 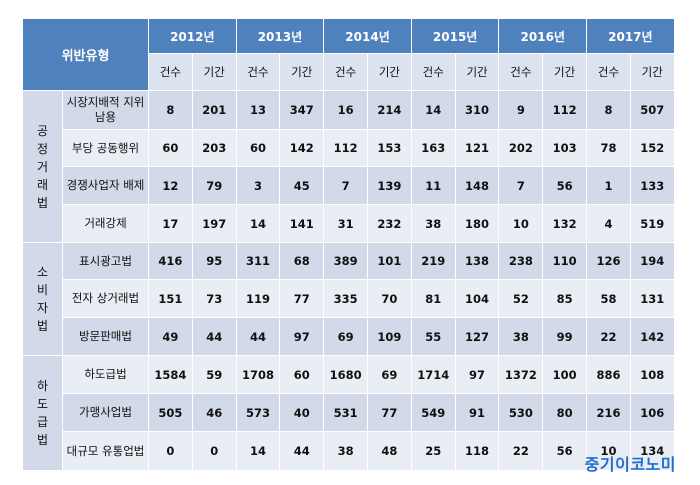 What do you see at coordinates (302, 223) in the screenshot?
I see `period-cell: 141` at bounding box center [302, 223].